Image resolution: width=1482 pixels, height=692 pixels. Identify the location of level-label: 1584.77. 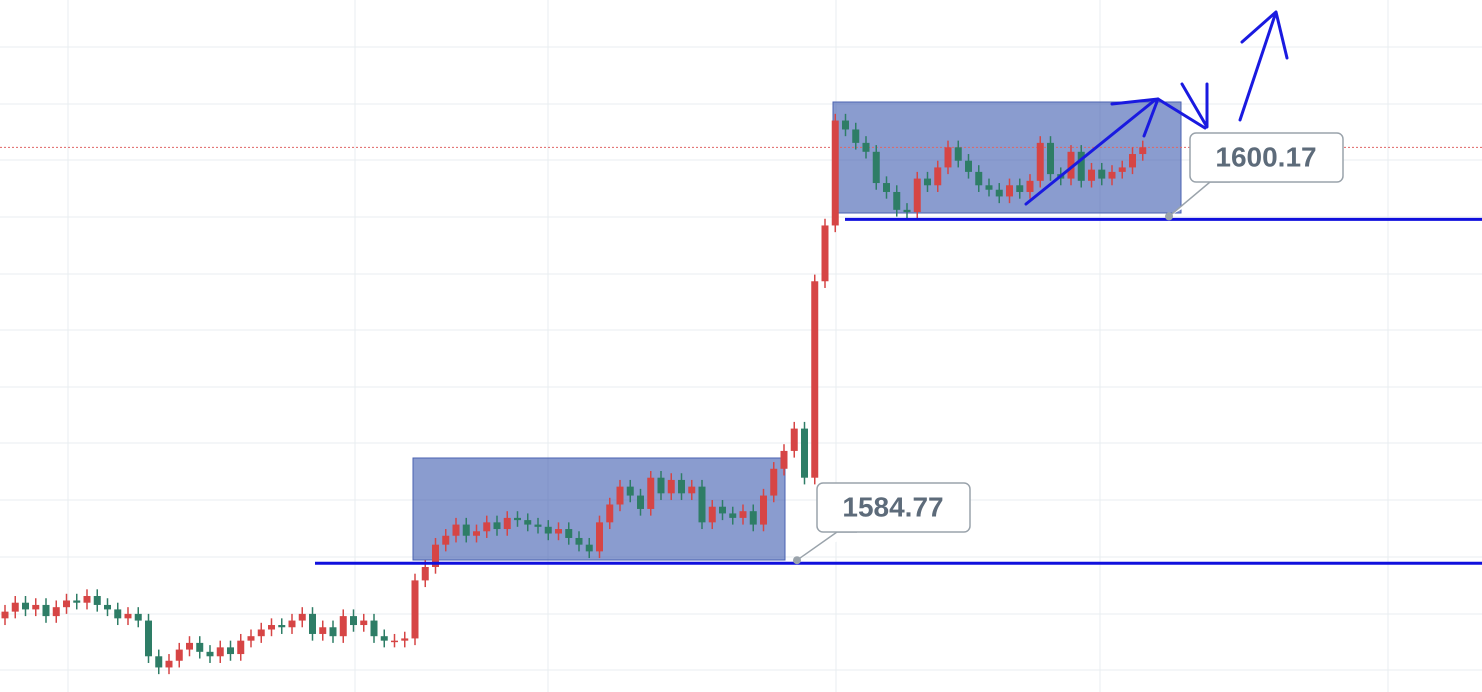
(892, 506).